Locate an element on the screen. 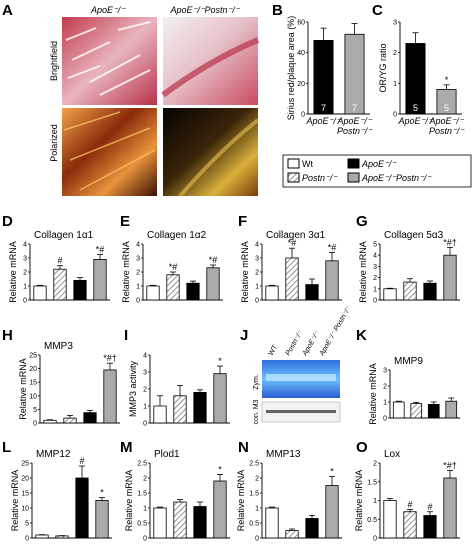 The height and width of the screenshot is (550, 474). legend-swatch-wt is located at coordinates (293, 163).